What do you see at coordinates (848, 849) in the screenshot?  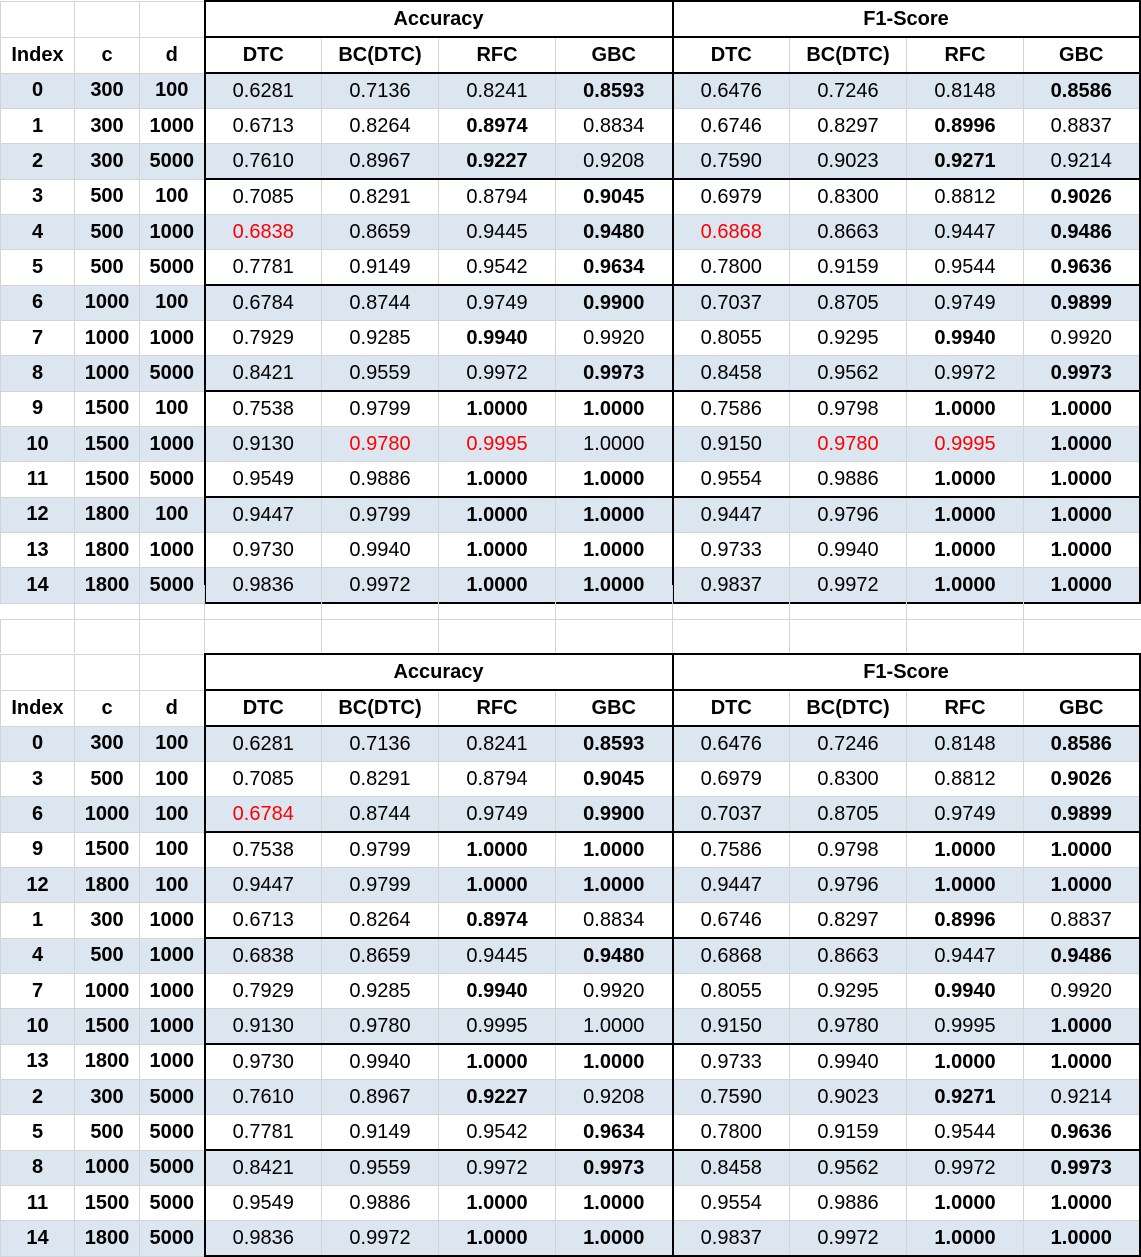 I see `value-cell: 0.9798` at bounding box center [848, 849].